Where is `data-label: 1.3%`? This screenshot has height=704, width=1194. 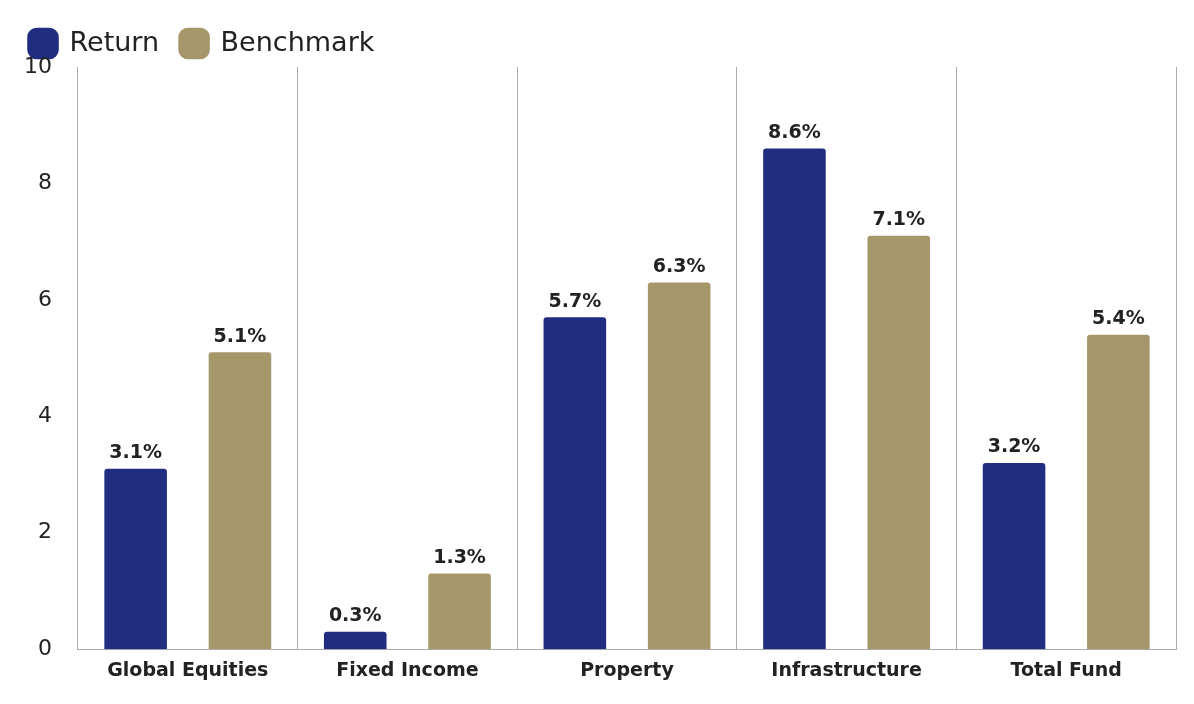 data-label: 1.3% is located at coordinates (459, 555).